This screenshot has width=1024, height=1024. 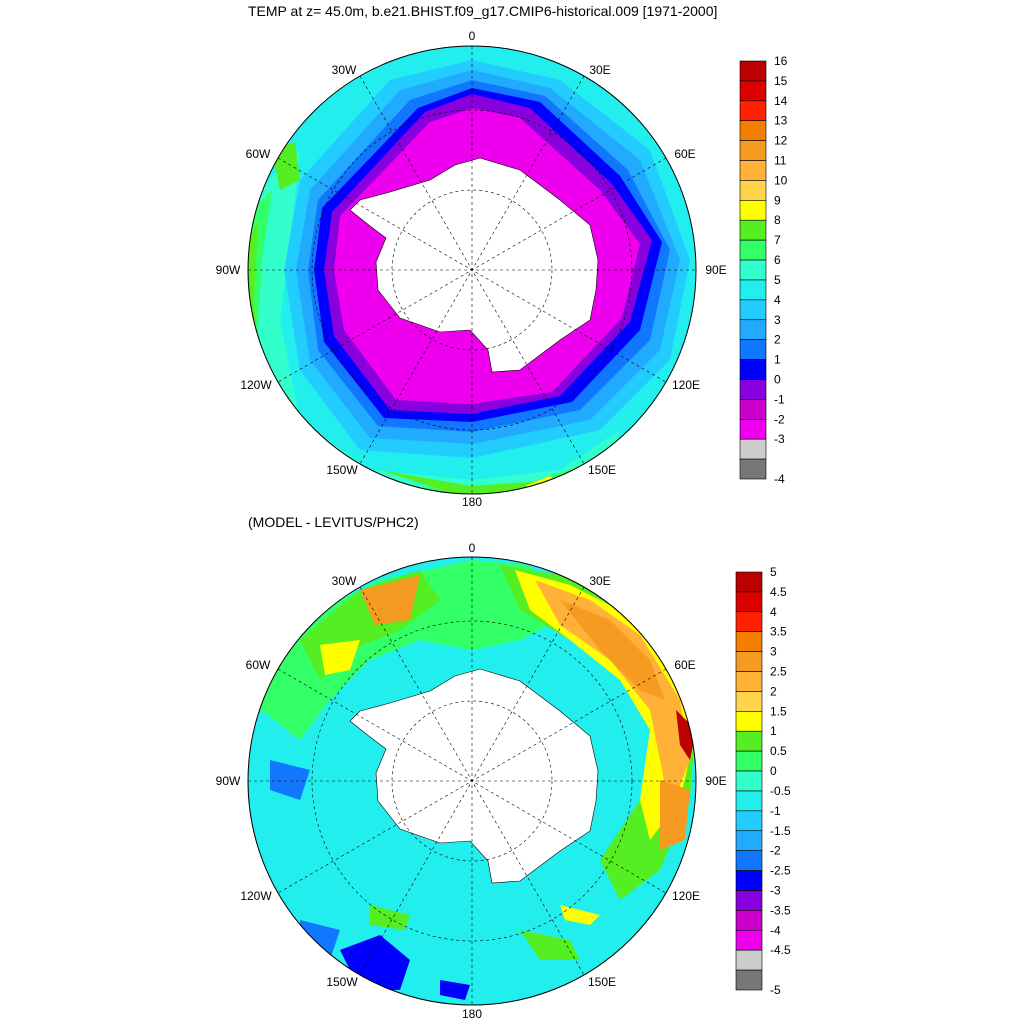 I want to click on colorbar-label: 3.5, so click(x=778, y=632).